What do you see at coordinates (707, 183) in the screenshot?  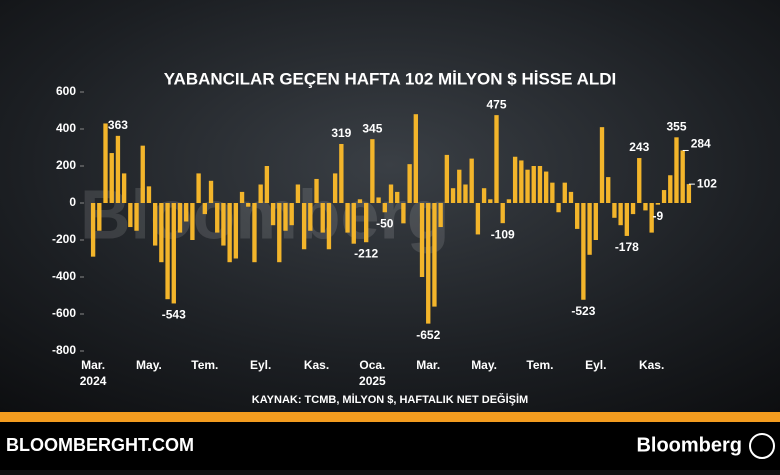 I see `data-label: 102` at bounding box center [707, 183].